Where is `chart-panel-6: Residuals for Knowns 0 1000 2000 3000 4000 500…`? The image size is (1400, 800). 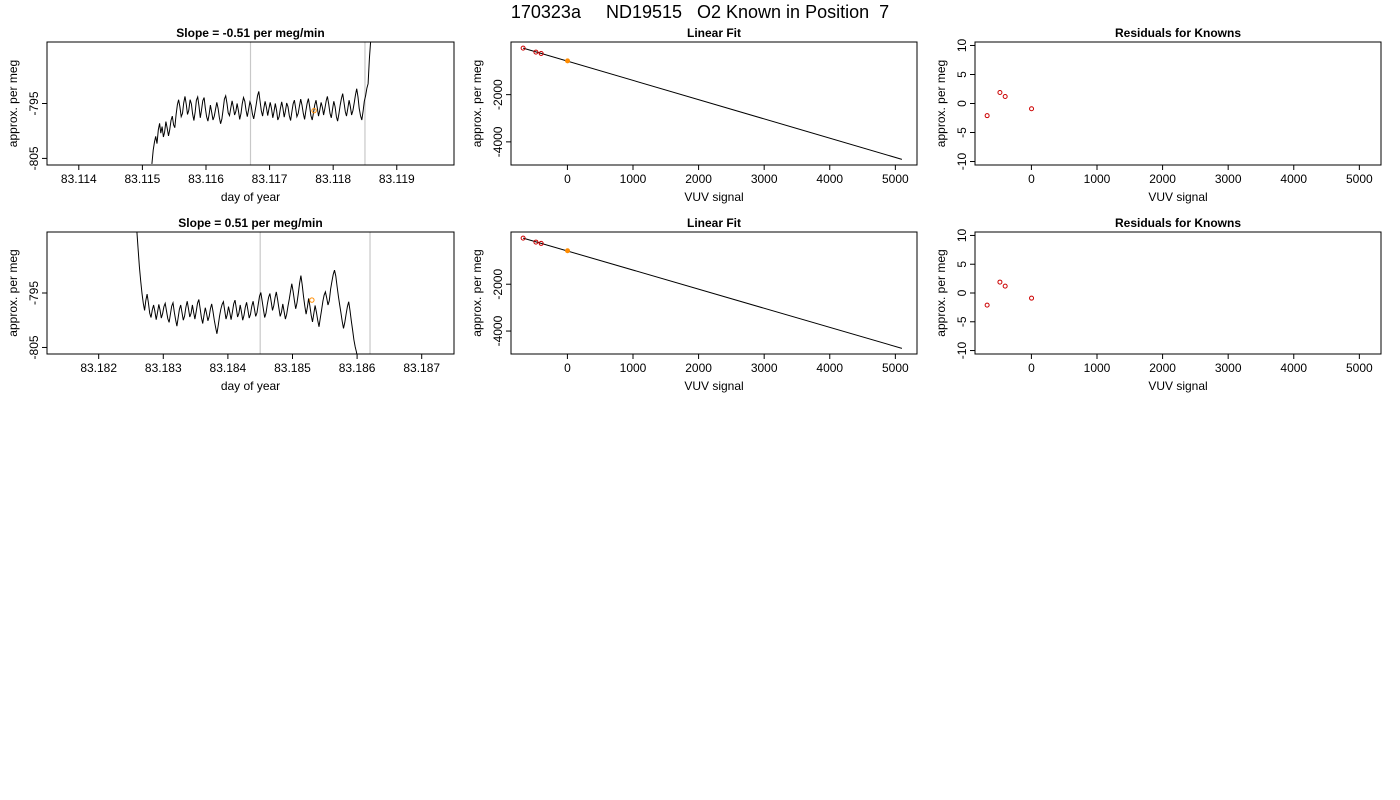 chart-panel-6: Residuals for Knowns 0 1000 2000 3000 4000 500… is located at coordinates (1158, 304).